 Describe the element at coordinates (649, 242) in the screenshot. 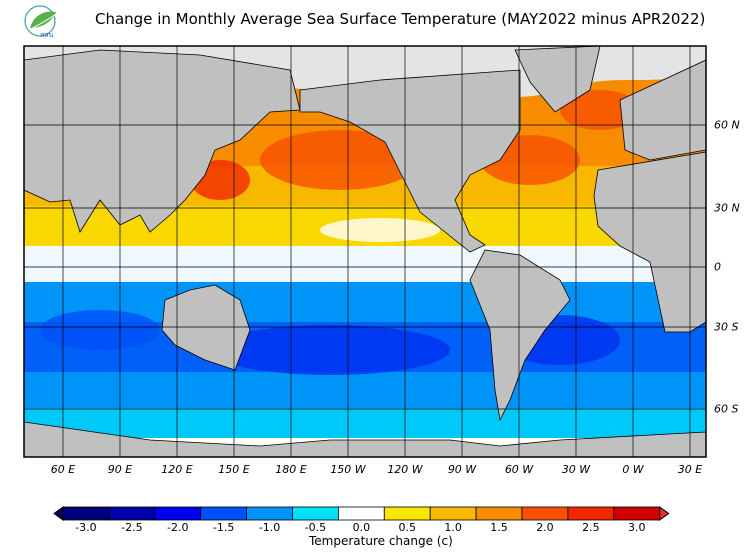

I see `land-africa` at that location.